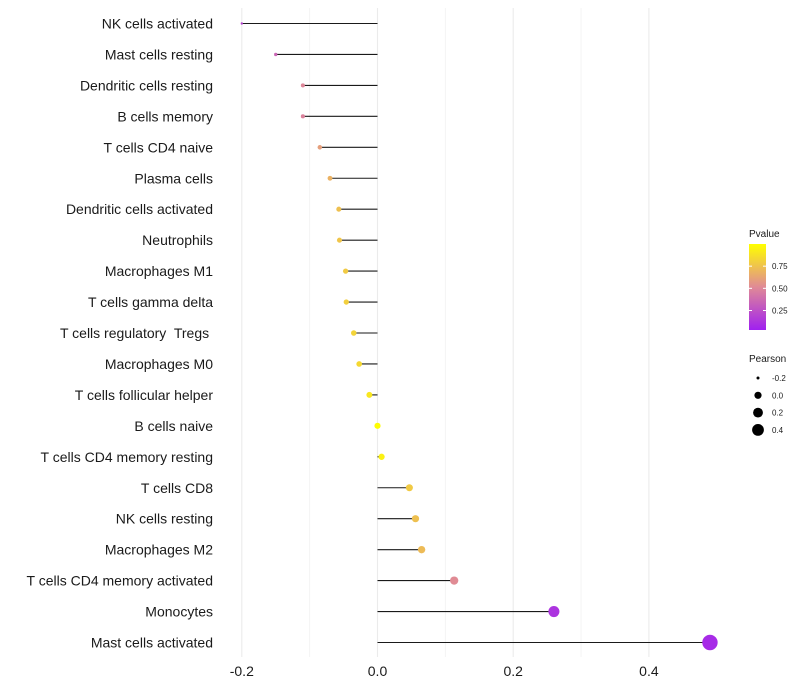 The image size is (800, 700). Describe the element at coordinates (242, 671) in the screenshot. I see `x-tick-label: -0.2` at that location.